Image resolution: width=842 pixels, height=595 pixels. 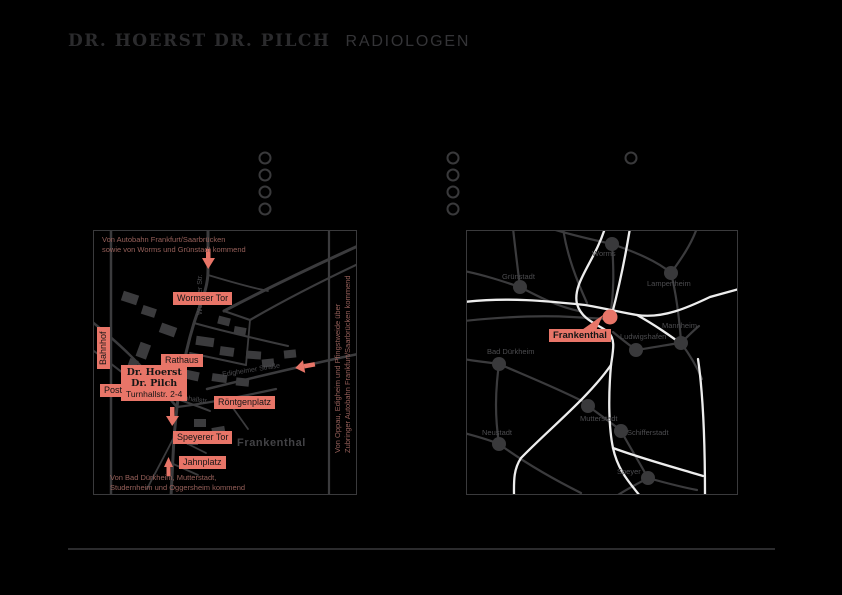 What do you see at coordinates (240, 362) in the screenshot?
I see `direction-arrows` at bounding box center [240, 362].